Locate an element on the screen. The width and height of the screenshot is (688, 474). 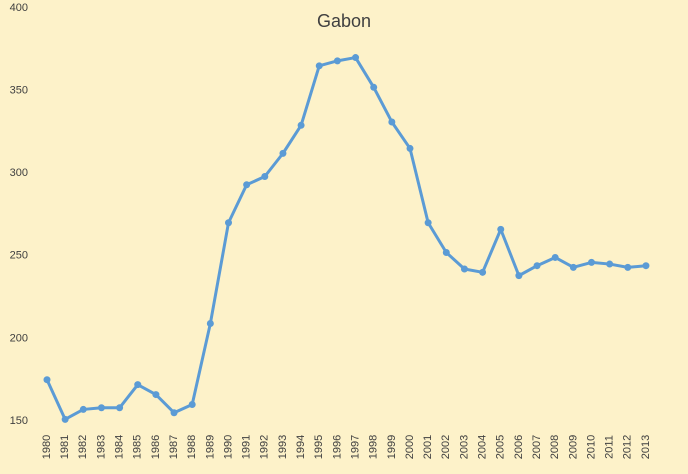
x-tick-label: 2000 is located at coordinates (410, 447).